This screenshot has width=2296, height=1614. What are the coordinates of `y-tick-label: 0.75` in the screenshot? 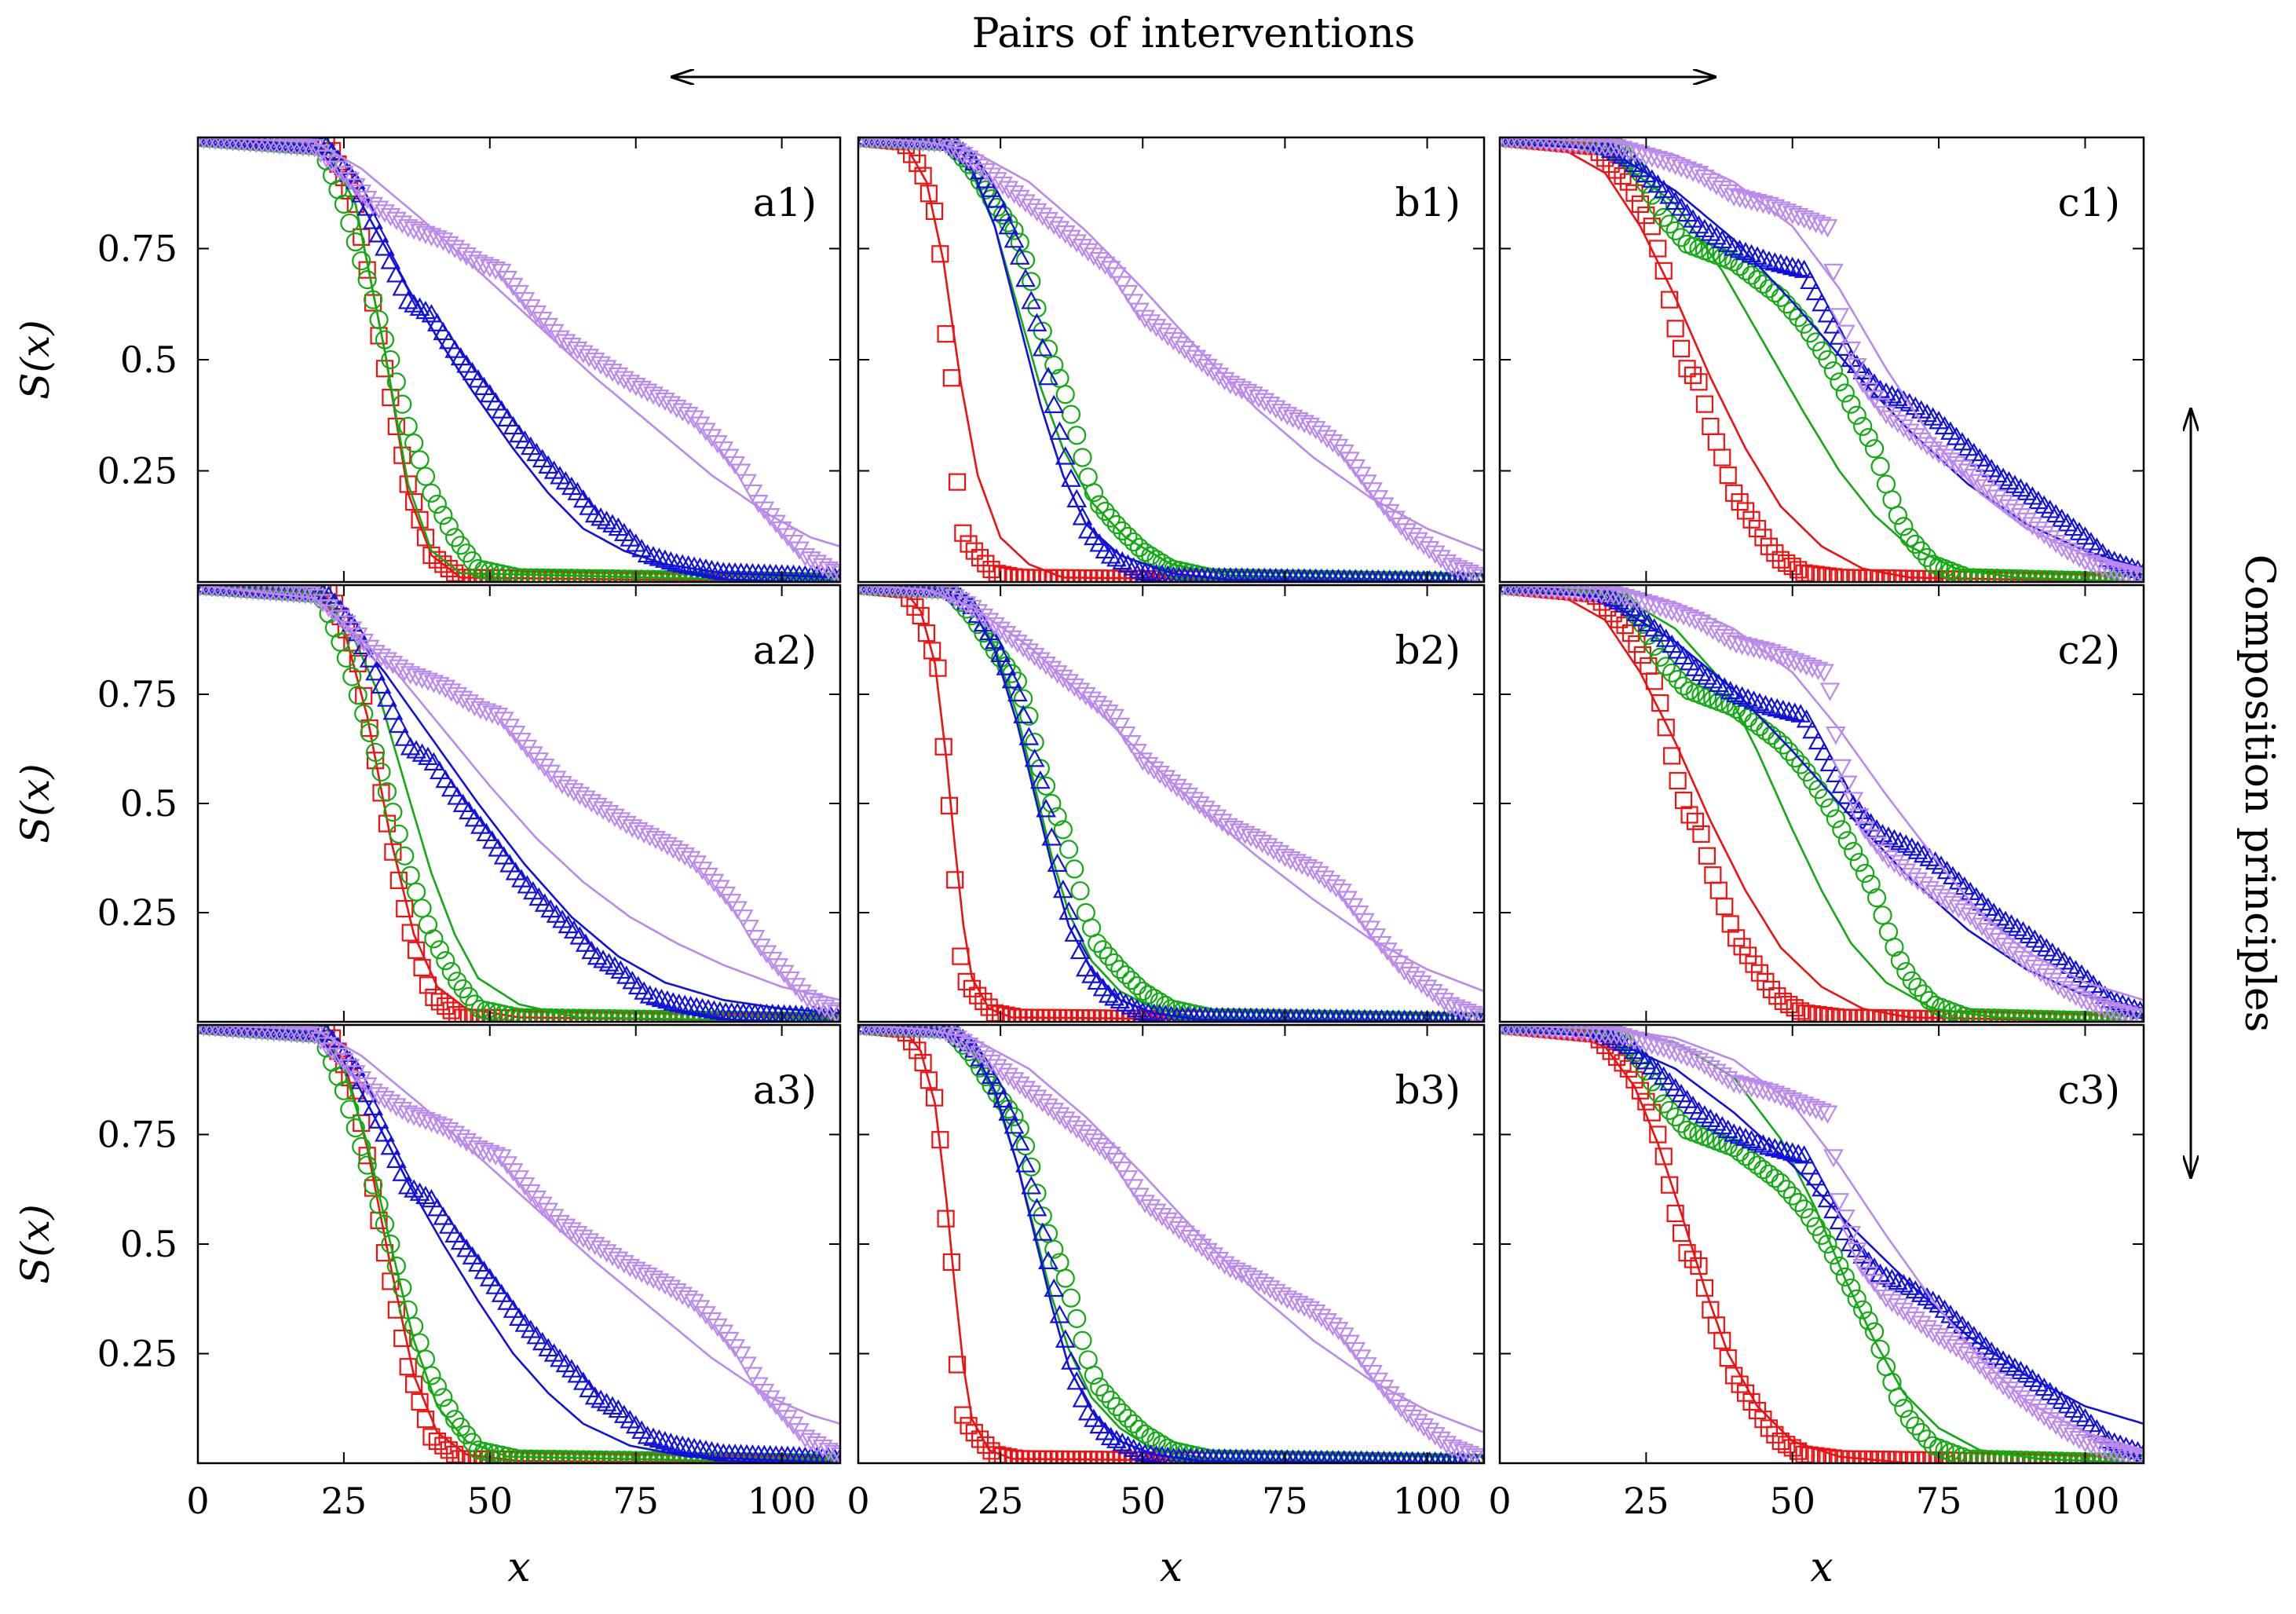 It's located at (137, 1135).